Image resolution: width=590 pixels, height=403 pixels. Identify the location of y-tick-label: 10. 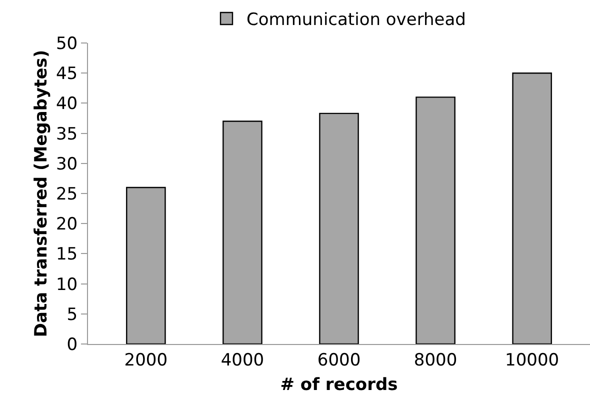
(67, 284).